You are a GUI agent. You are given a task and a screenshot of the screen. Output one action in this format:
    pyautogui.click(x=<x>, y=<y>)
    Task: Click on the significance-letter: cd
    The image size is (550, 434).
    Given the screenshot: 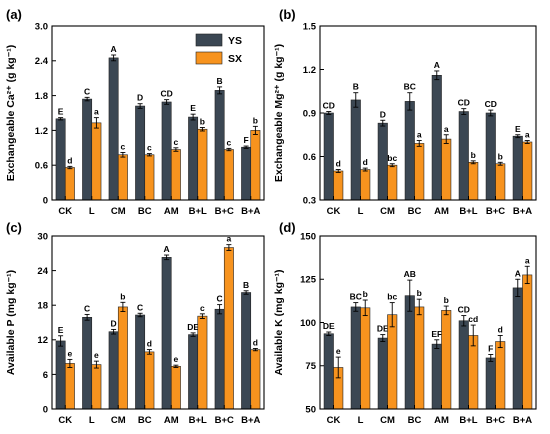 What is the action you would take?
    pyautogui.click(x=473, y=319)
    